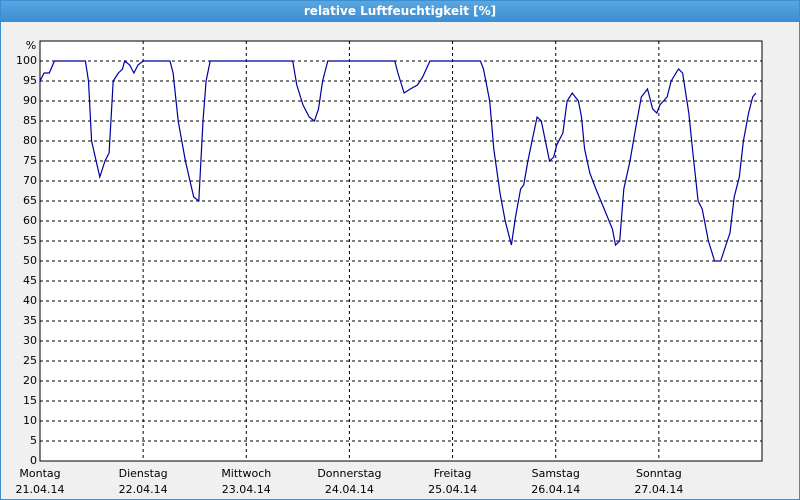 The height and width of the screenshot is (500, 800). Describe the element at coordinates (452, 489) in the screenshot. I see `x-tick-date: 25.04.14` at that location.